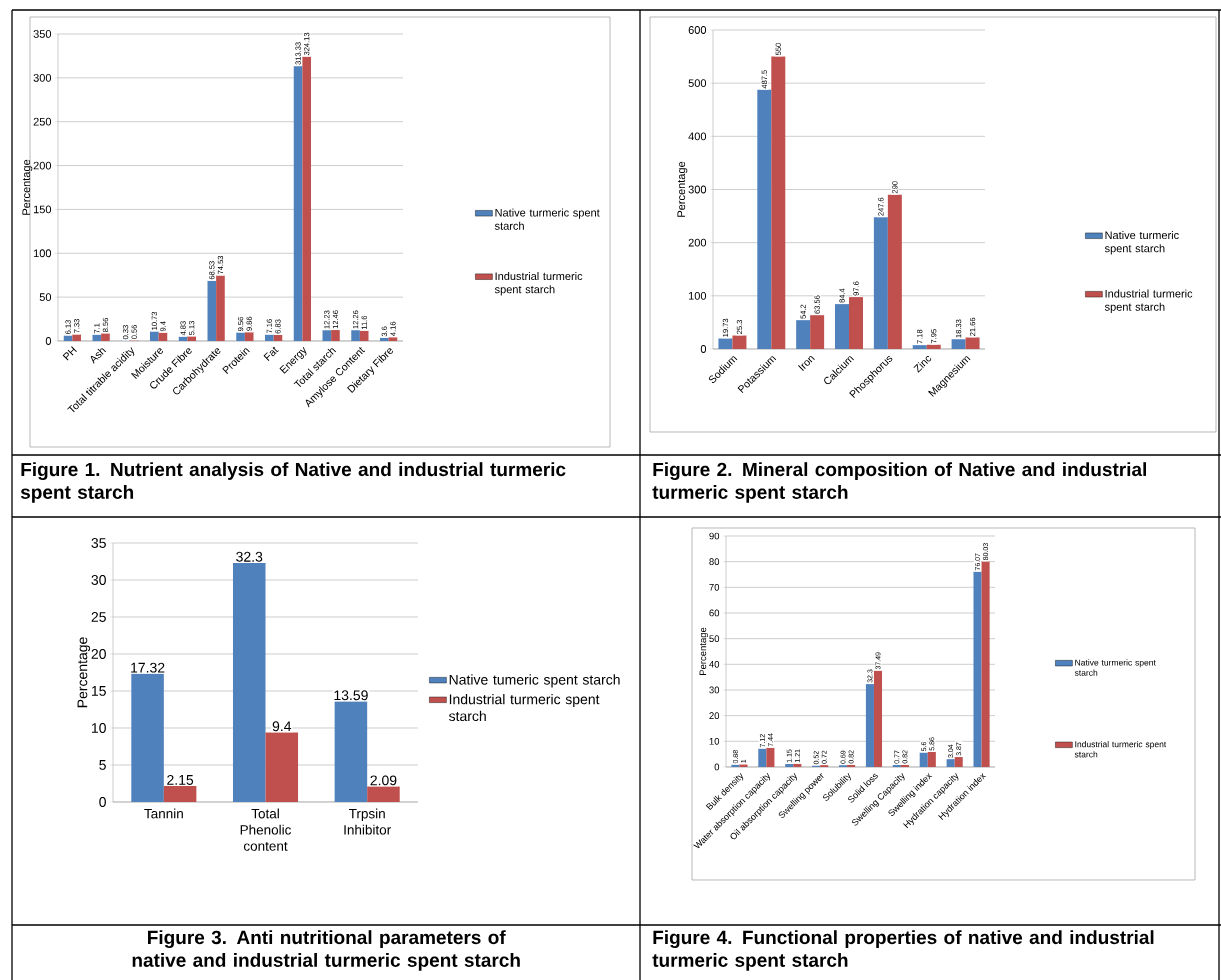  What do you see at coordinates (714, 664) in the screenshot?
I see `y-tick-label: 40` at bounding box center [714, 664].